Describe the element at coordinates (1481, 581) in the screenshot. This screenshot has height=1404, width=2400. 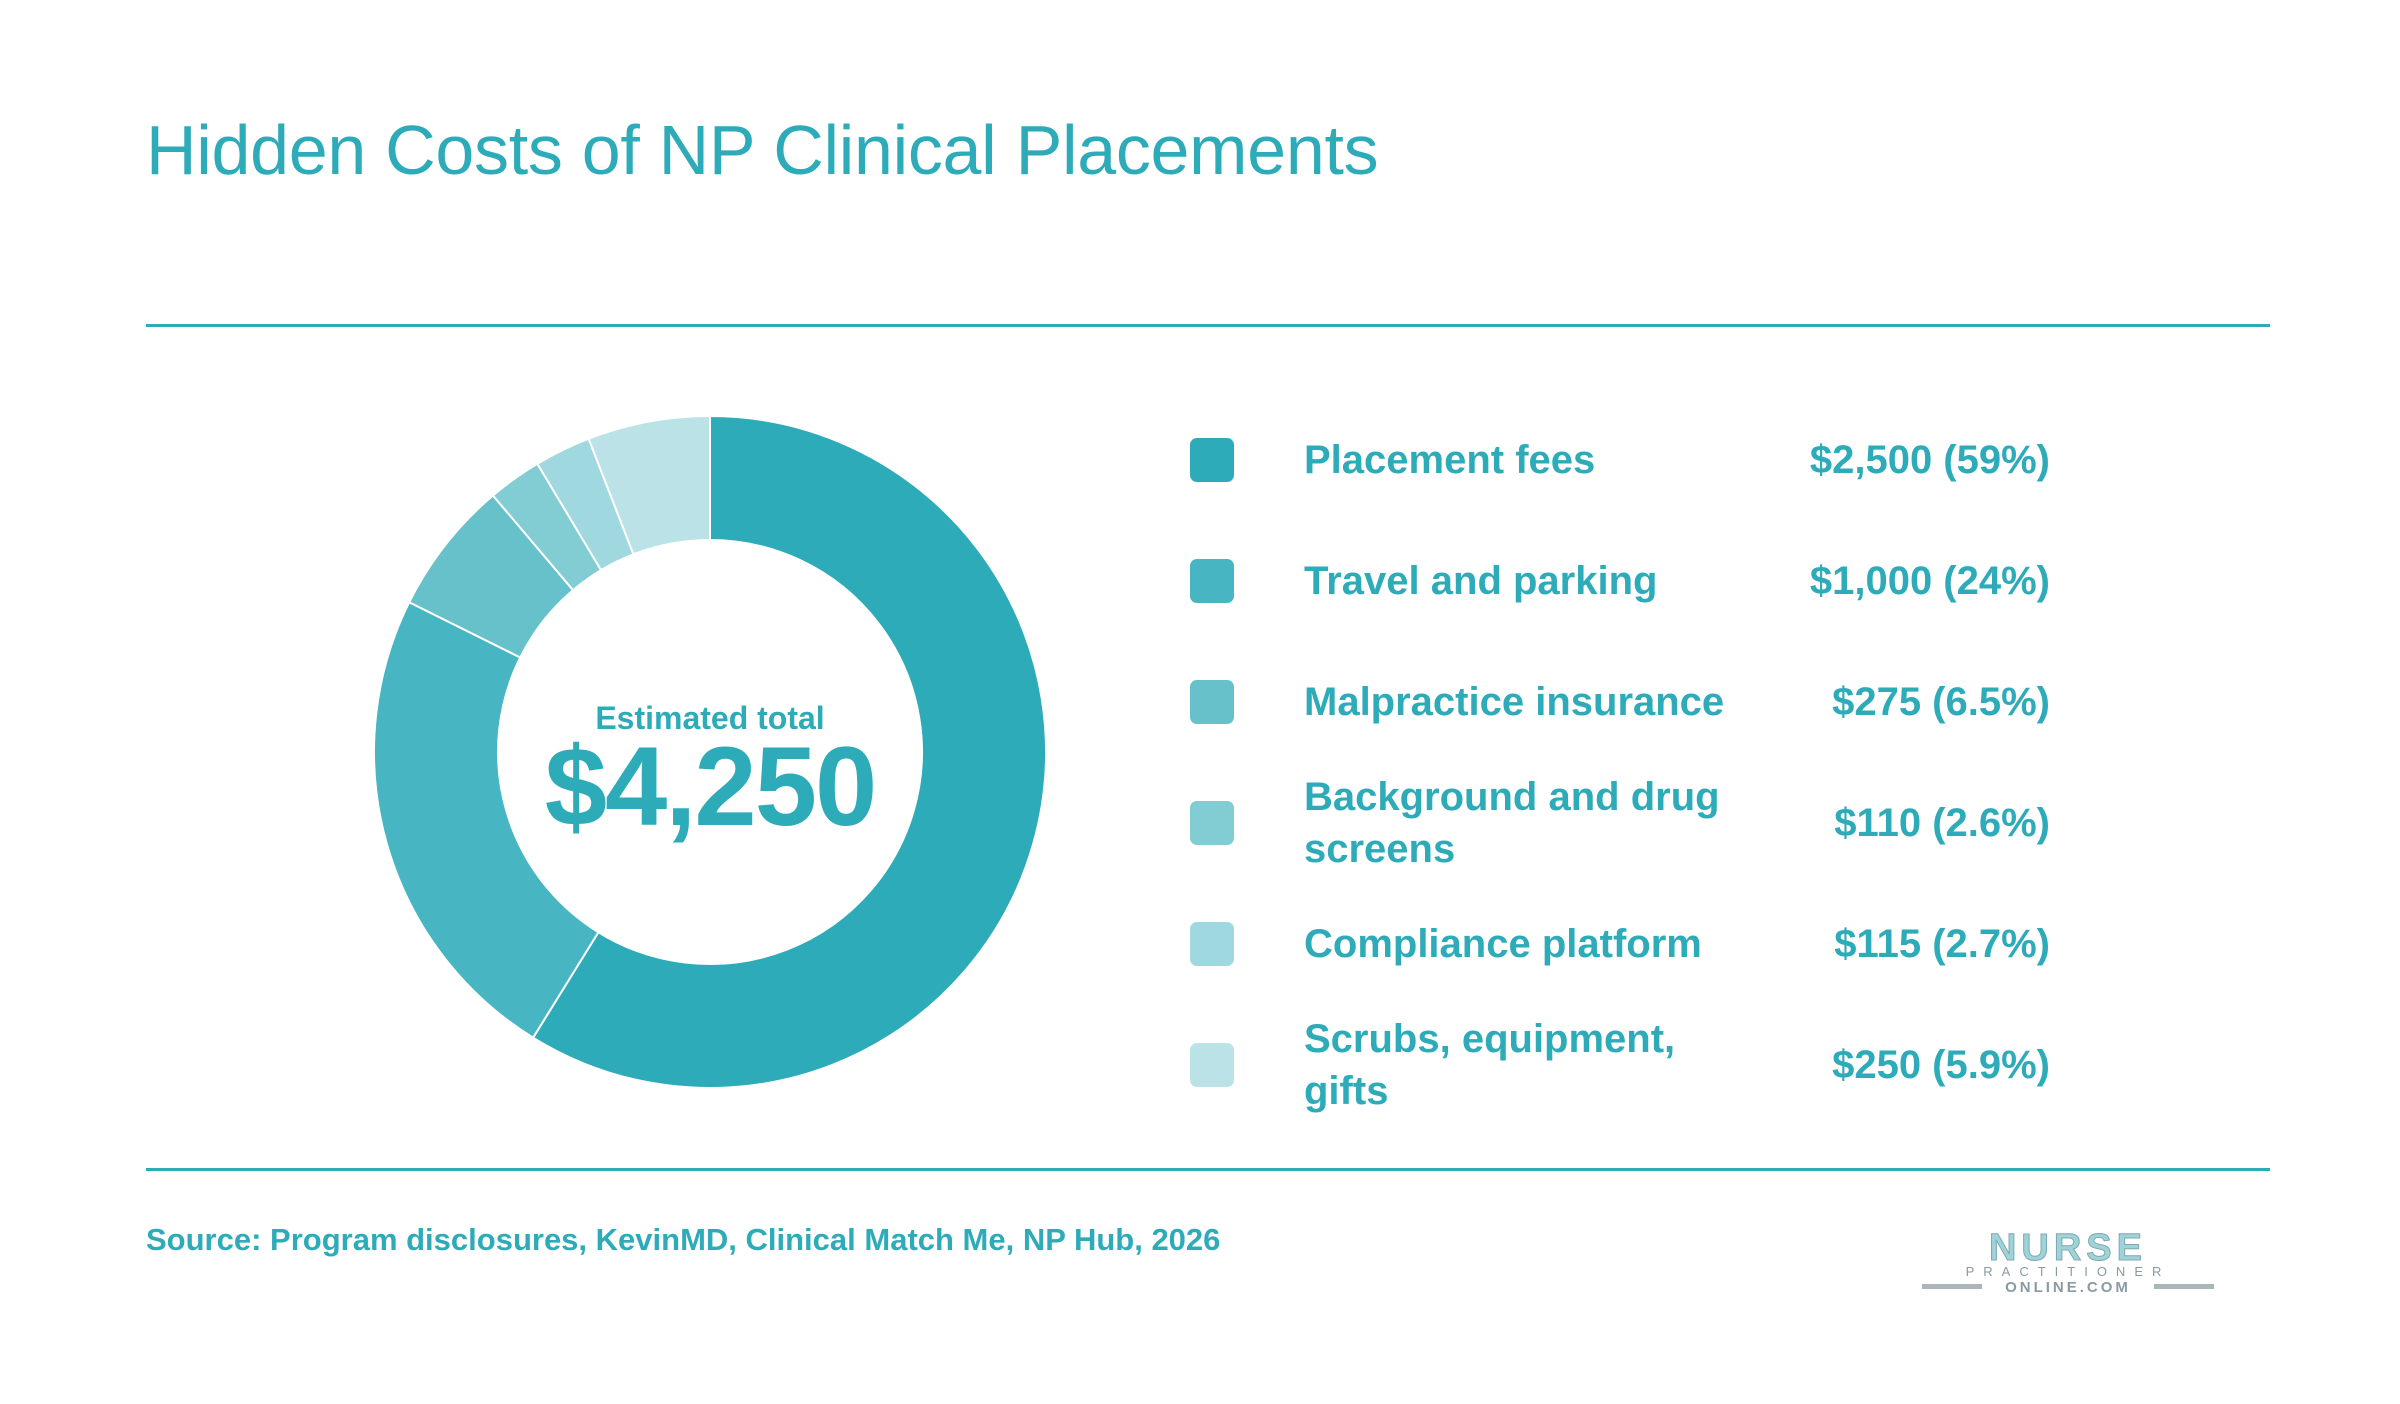
I see `legend-label: Travel and parking` at that location.